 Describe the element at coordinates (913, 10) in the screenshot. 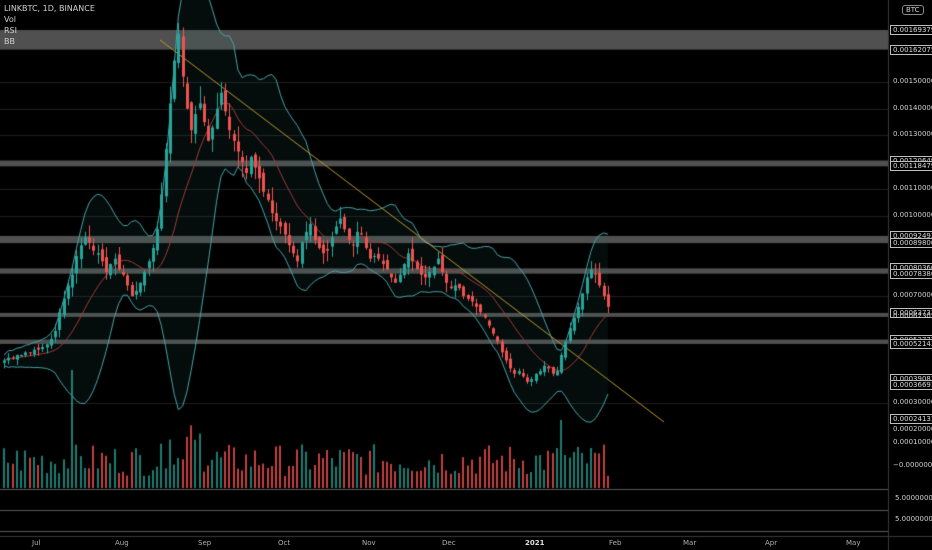

I see `currency-badge: BTC` at that location.